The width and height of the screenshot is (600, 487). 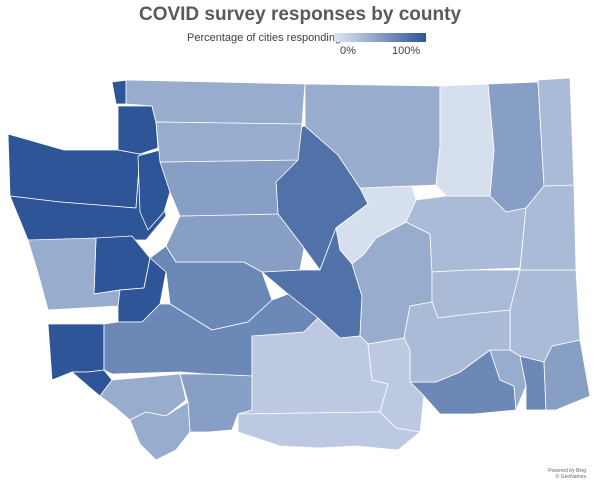 What do you see at coordinates (138, 130) in the screenshot?
I see `county-island` at bounding box center [138, 130].